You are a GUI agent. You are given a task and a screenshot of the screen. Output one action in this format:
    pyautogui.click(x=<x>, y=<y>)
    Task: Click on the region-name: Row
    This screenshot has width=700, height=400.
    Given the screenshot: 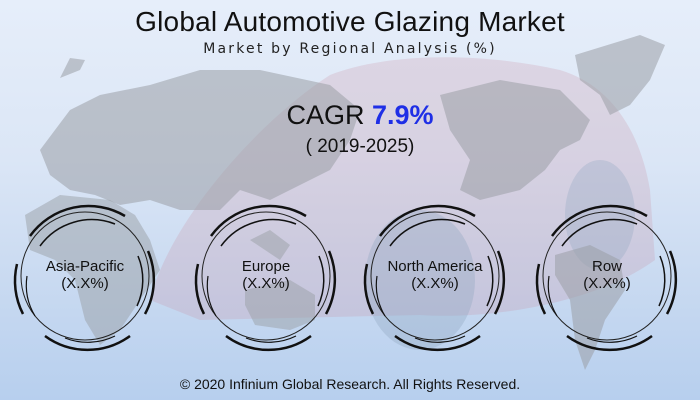 What is the action you would take?
    pyautogui.click(x=606, y=266)
    